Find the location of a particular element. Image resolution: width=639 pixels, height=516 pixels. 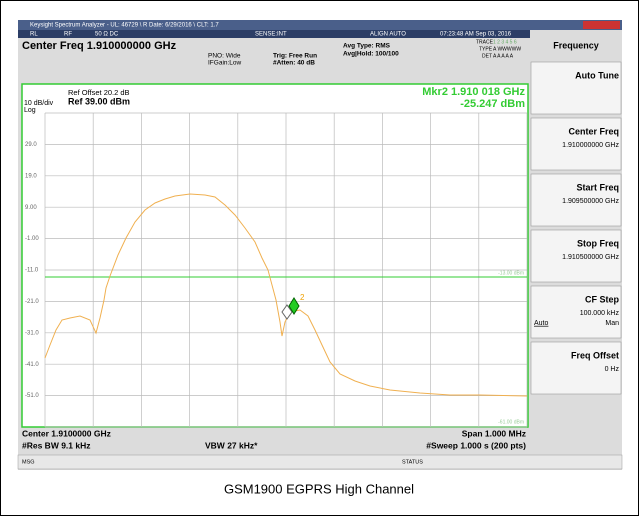

coupling: 50 Ω DC is located at coordinates (107, 35).